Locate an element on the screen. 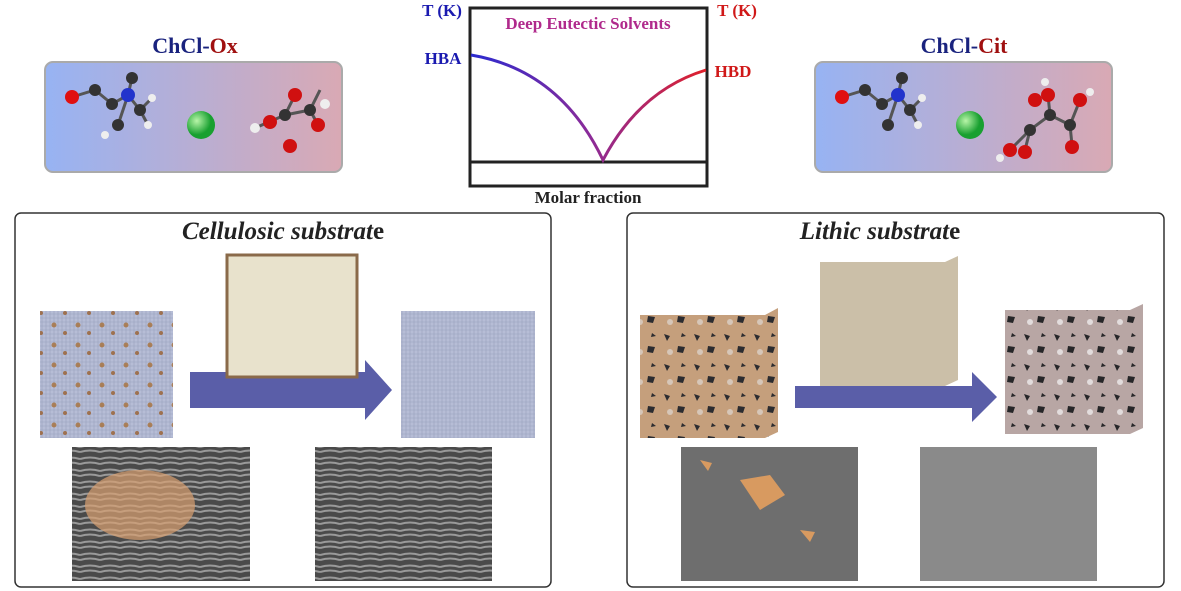 This screenshot has height=591, width=1181. end-label: HBD is located at coordinates (733, 71).